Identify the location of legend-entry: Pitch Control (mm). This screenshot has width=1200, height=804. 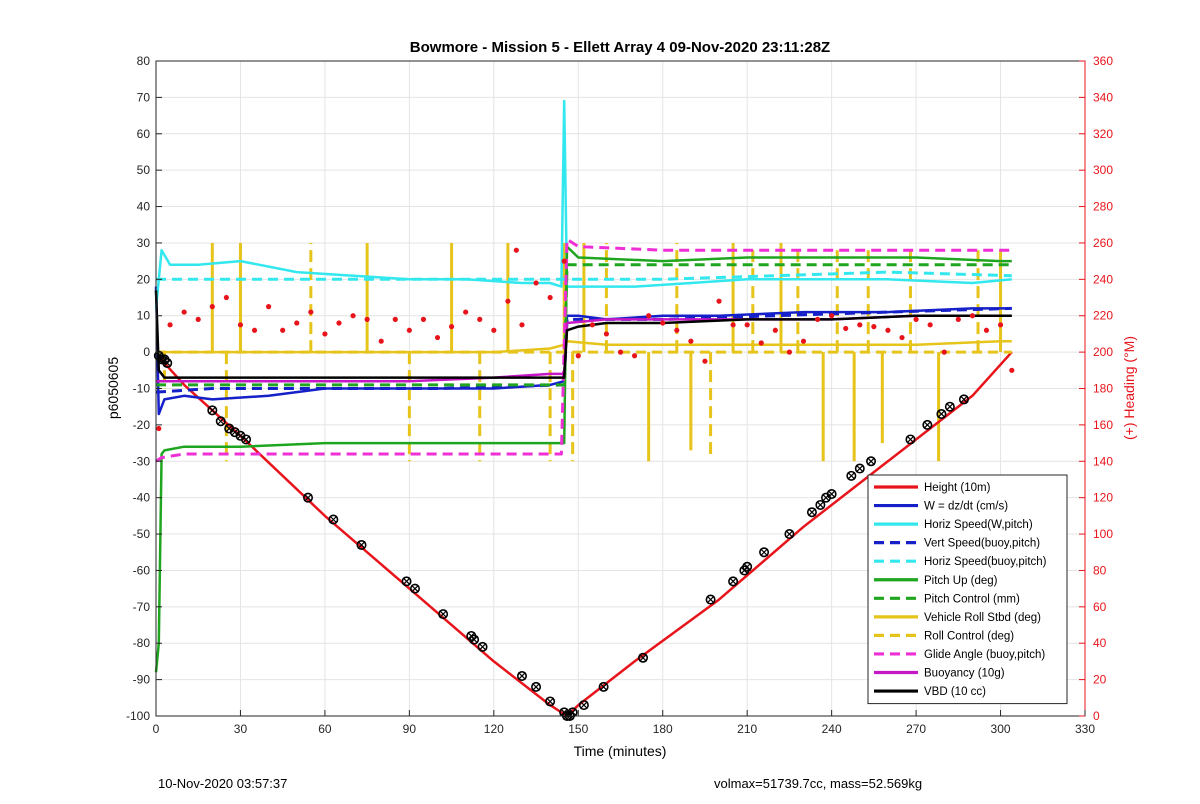
(972, 599).